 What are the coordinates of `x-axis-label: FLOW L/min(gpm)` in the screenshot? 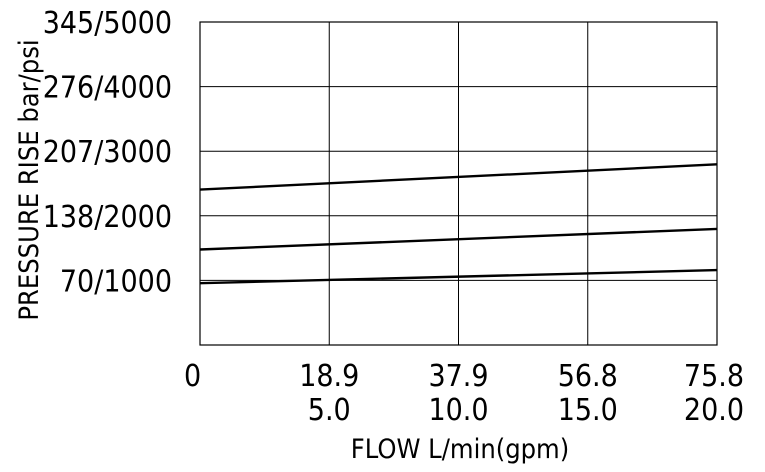 It's located at (460, 449).